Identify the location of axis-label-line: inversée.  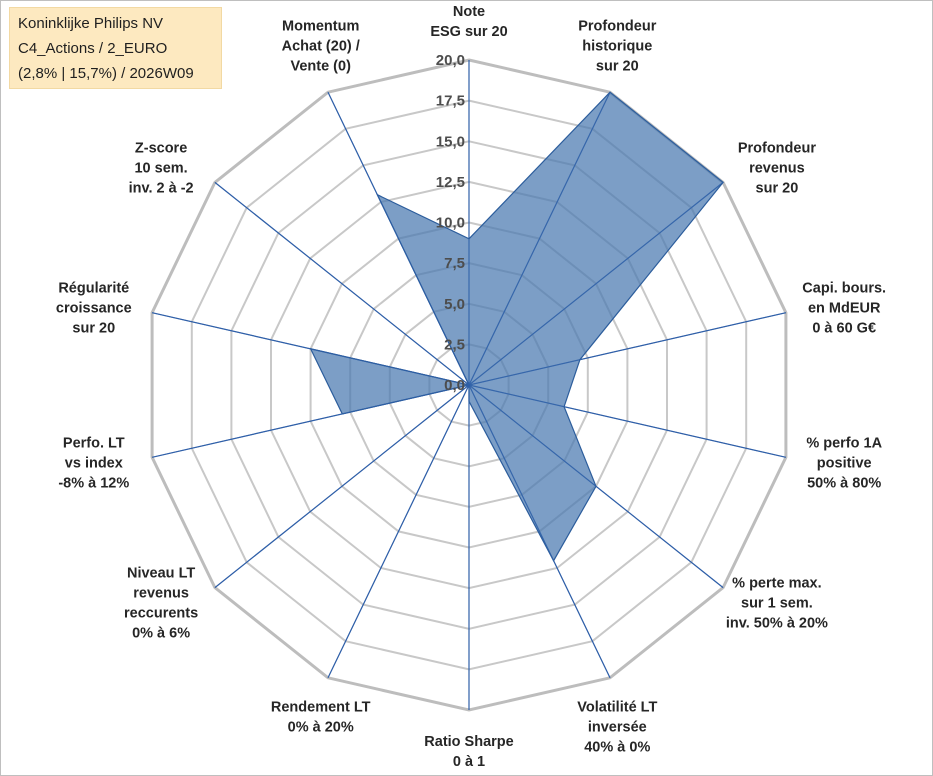
(617, 727).